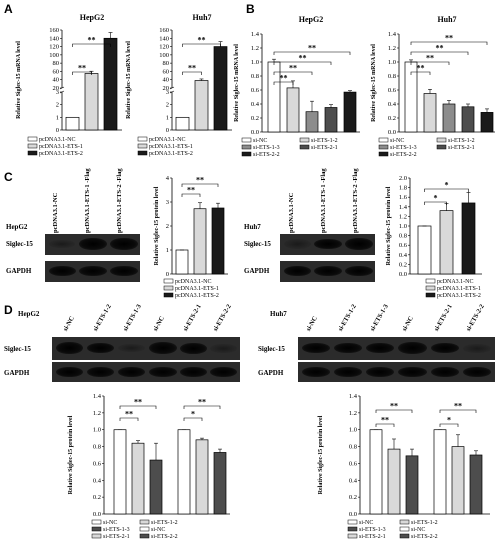 This screenshot has height=550, width=499. I want to click on y-tick-label: 1.6, so click(403, 197).